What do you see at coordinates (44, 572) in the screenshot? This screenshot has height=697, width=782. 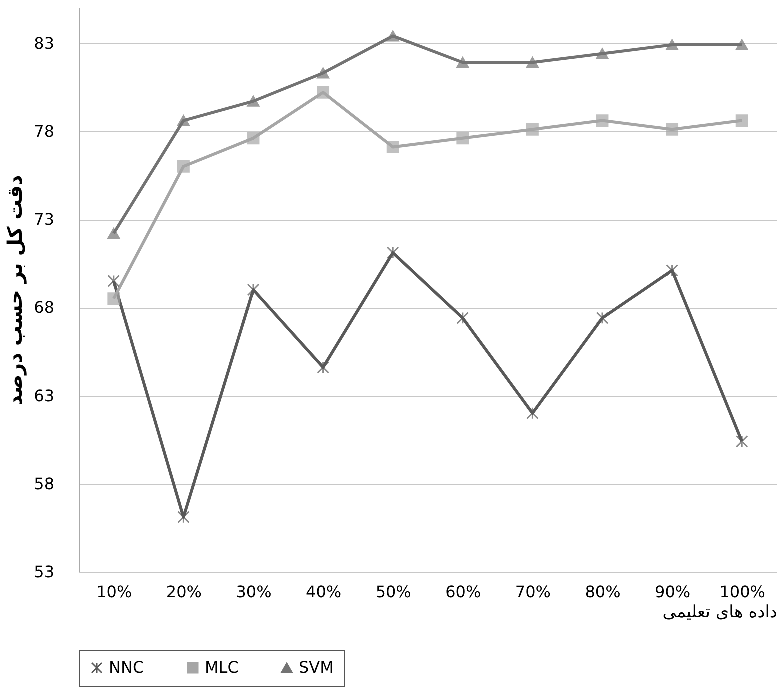 I see `y-tick-label: 53` at bounding box center [44, 572].